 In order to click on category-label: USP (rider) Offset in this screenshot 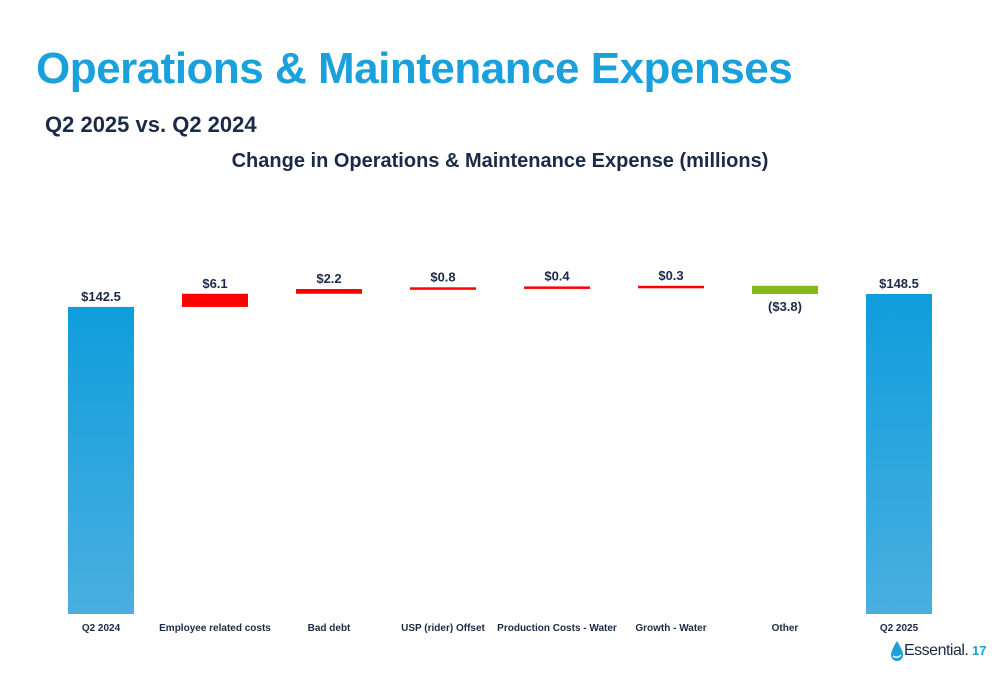, I will do `click(443, 628)`.